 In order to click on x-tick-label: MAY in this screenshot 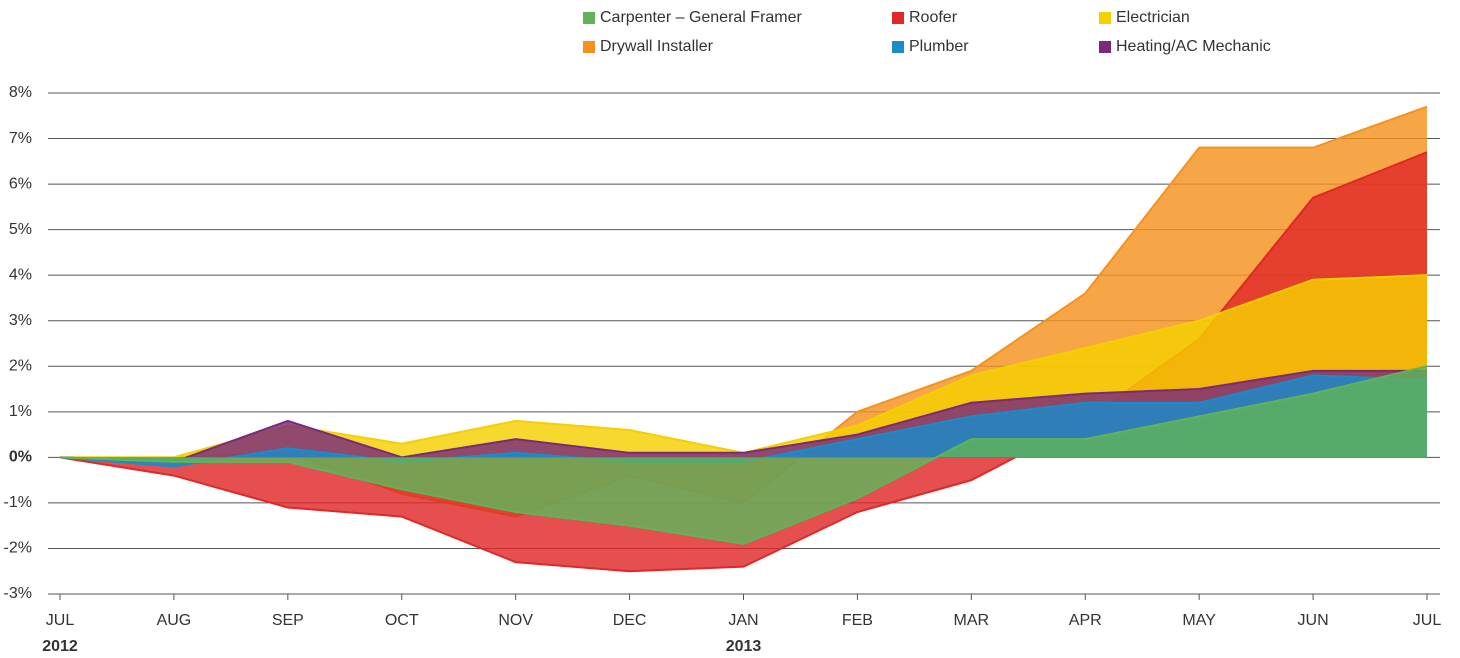, I will do `click(1199, 620)`.